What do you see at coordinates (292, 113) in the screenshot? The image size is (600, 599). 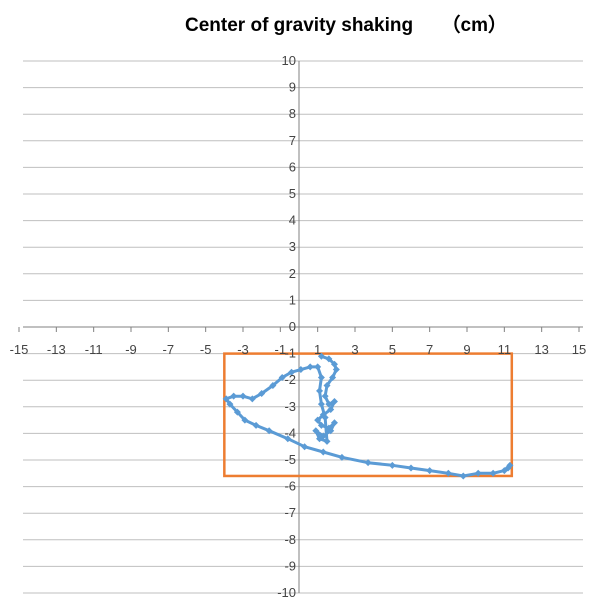 I see `y-tick-label: 8` at bounding box center [292, 113].